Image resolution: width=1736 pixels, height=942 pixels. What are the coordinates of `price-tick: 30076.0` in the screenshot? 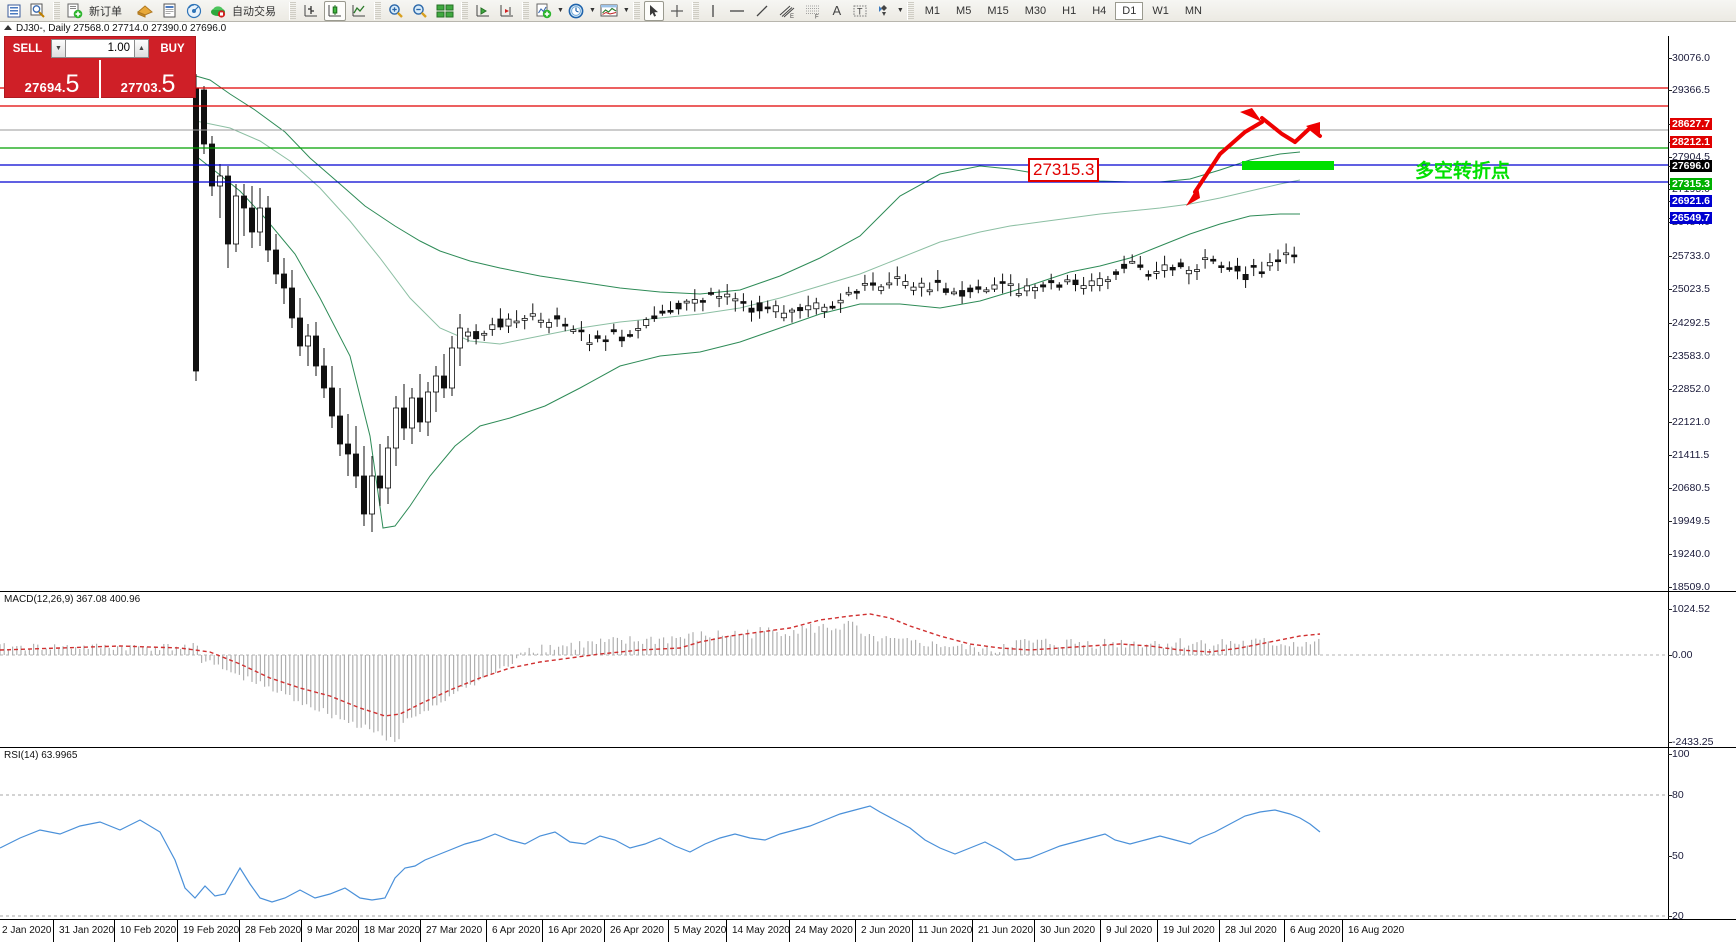 It's located at (1689, 58).